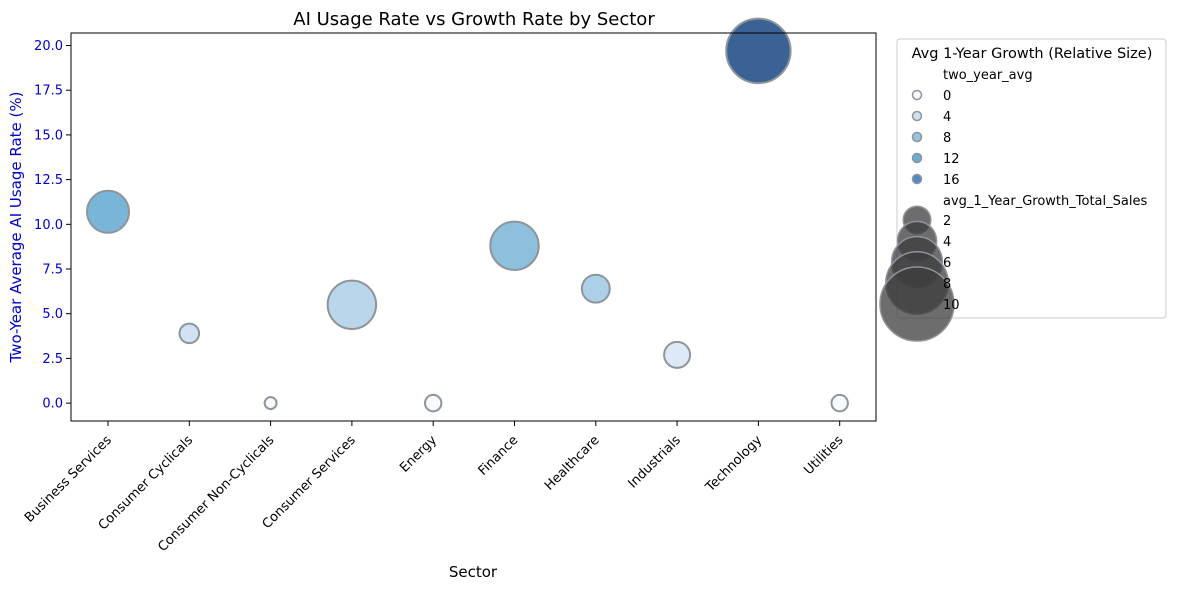  Describe the element at coordinates (947, 242) in the screenshot. I see `legend-size-label: 4` at that location.